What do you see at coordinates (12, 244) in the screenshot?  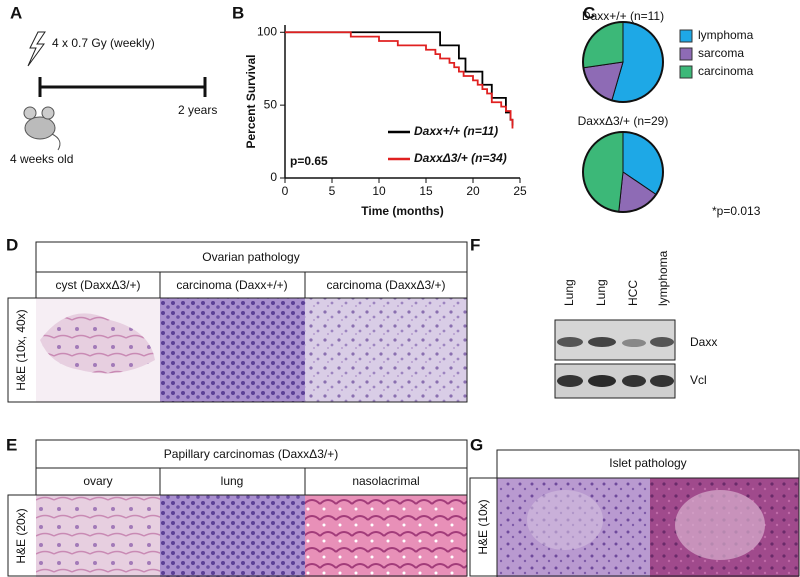 I see `panel-label: D` at bounding box center [12, 244].